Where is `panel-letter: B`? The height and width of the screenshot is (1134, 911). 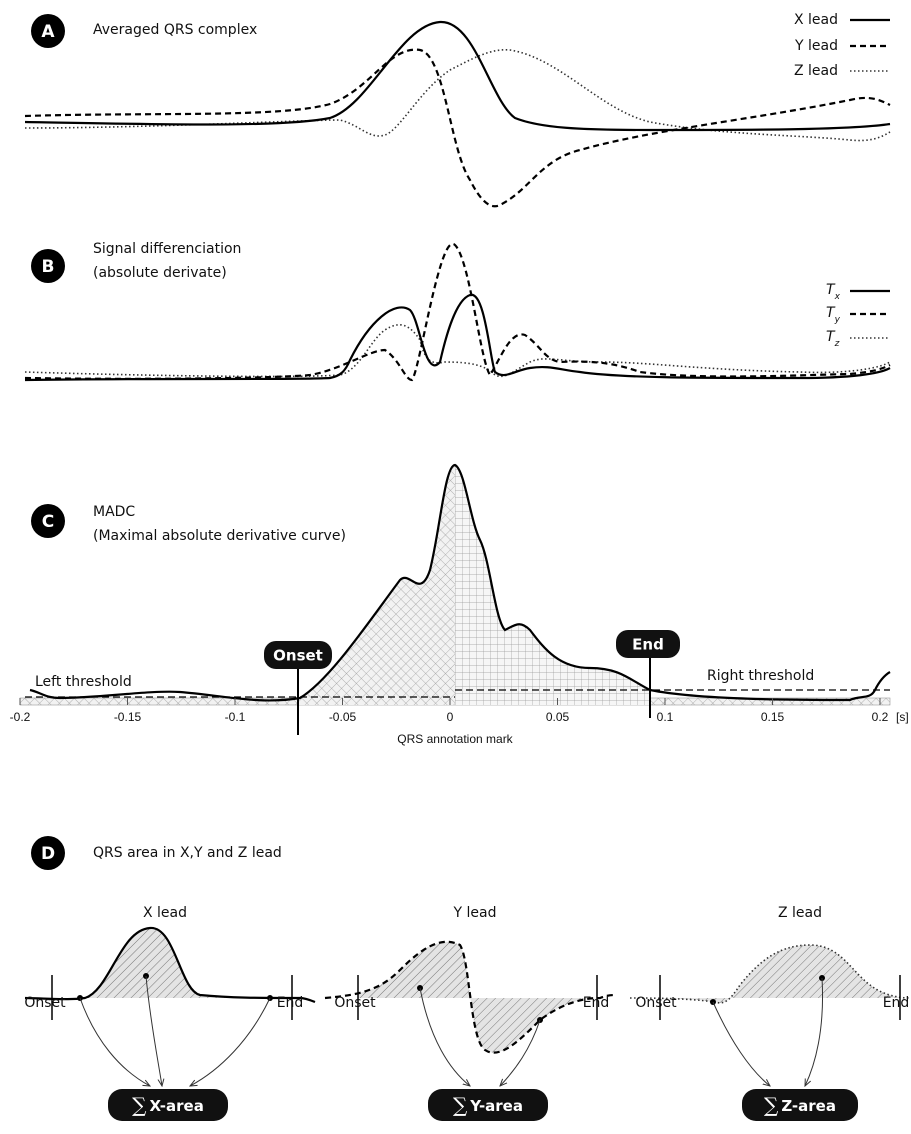
panel-letter: B is located at coordinates (48, 267).